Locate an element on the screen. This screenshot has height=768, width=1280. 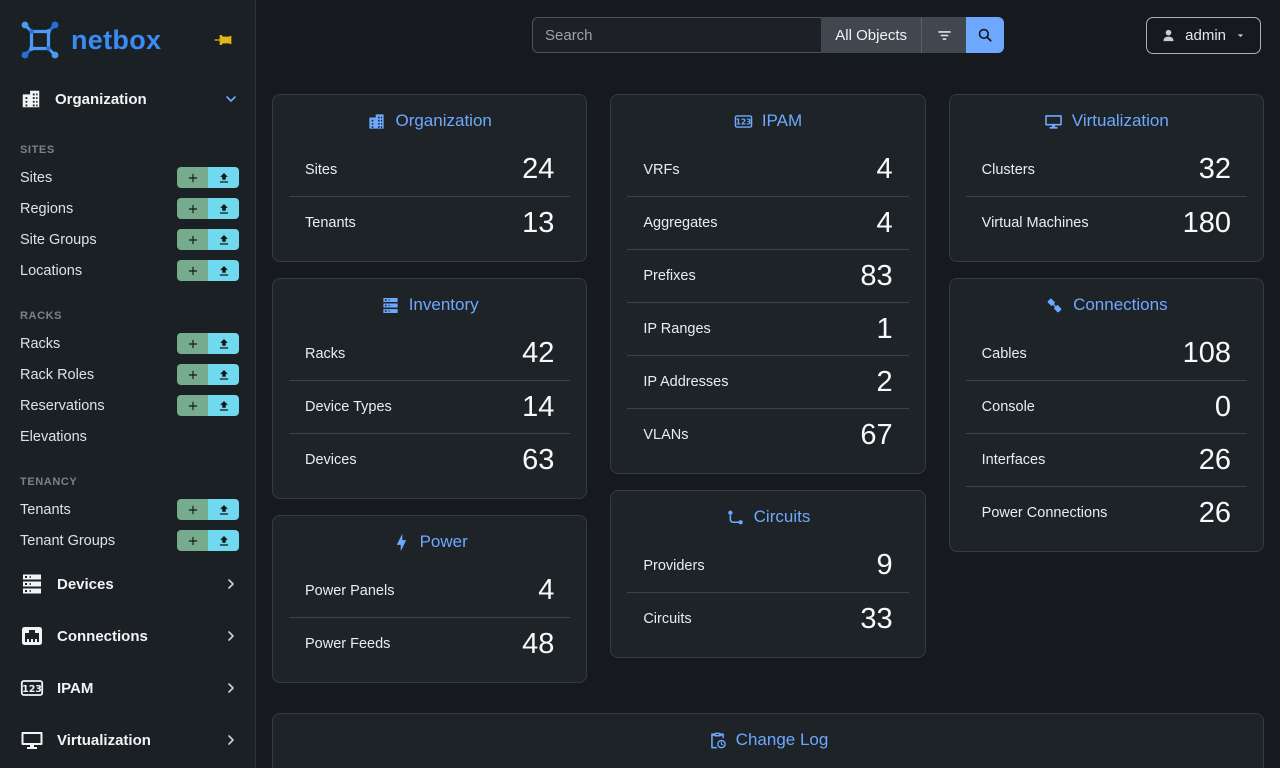
stat-value: 1 is located at coordinates (884, 328).